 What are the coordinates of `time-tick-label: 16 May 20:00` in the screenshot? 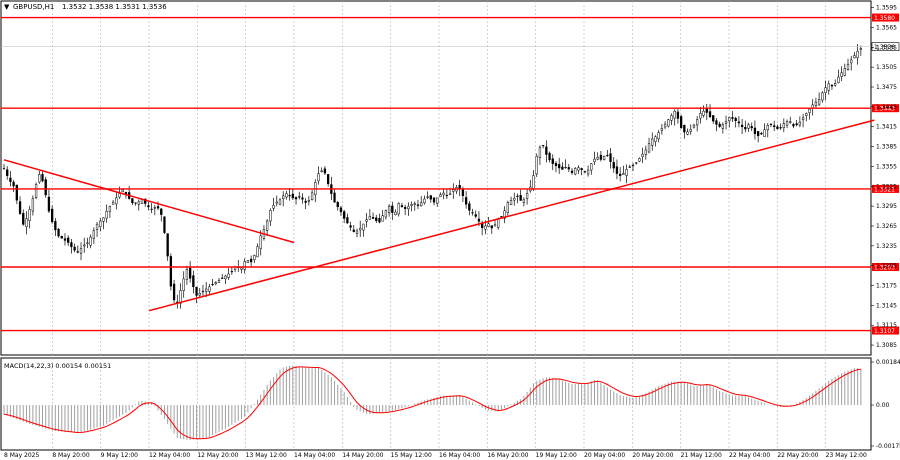 It's located at (507, 455).